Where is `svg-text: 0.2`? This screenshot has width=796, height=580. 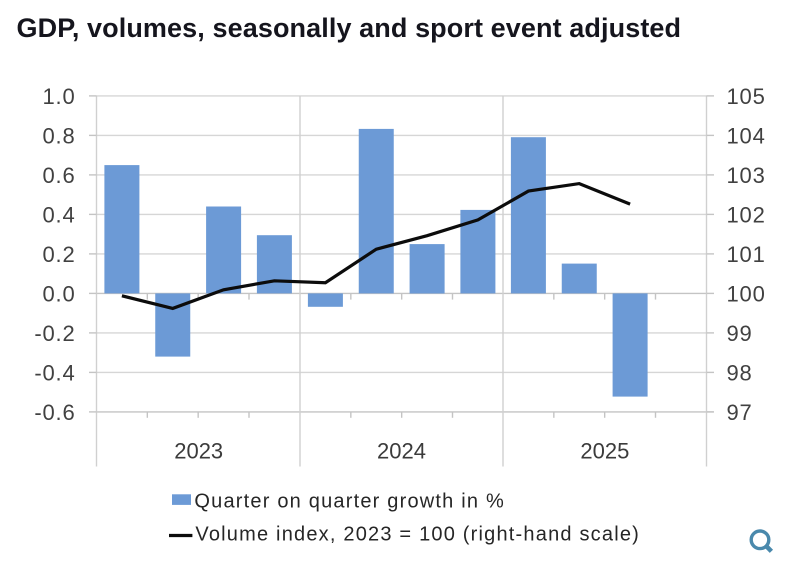 svg-text: 0.2 is located at coordinates (59, 254).